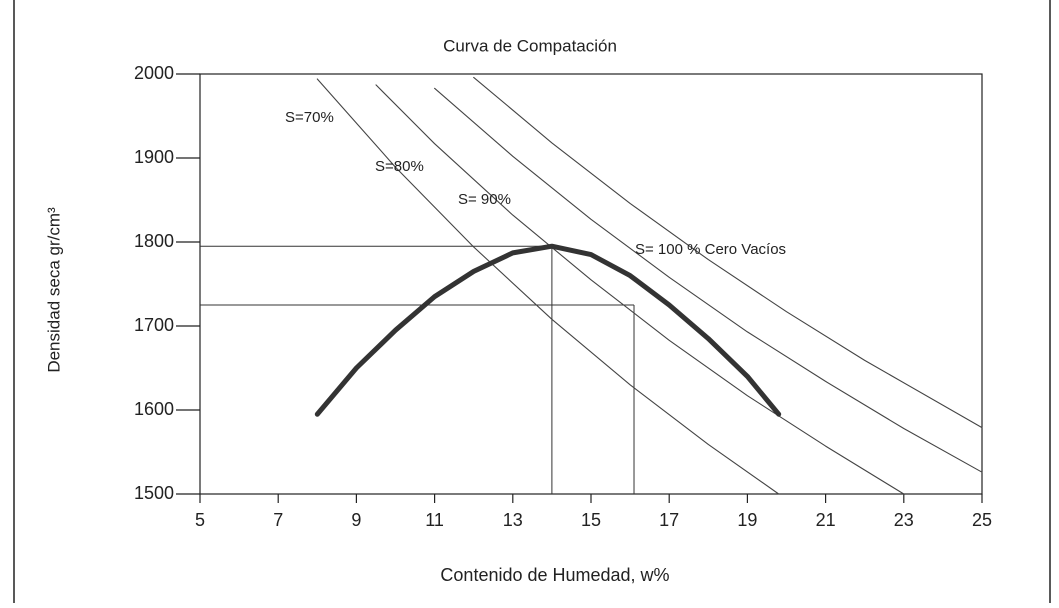 This screenshot has height=608, width=1059. Describe the element at coordinates (154, 241) in the screenshot. I see `y-tick-label: 1800` at that location.